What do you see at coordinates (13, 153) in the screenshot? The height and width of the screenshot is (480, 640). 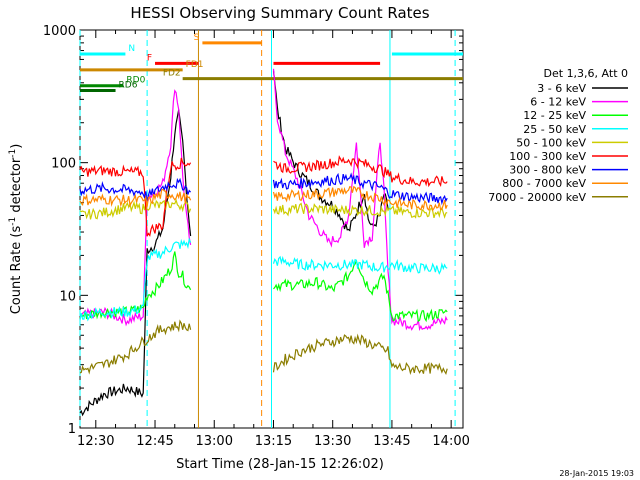 I see `y-axis-label-sup2: -1` at bounding box center [13, 153].